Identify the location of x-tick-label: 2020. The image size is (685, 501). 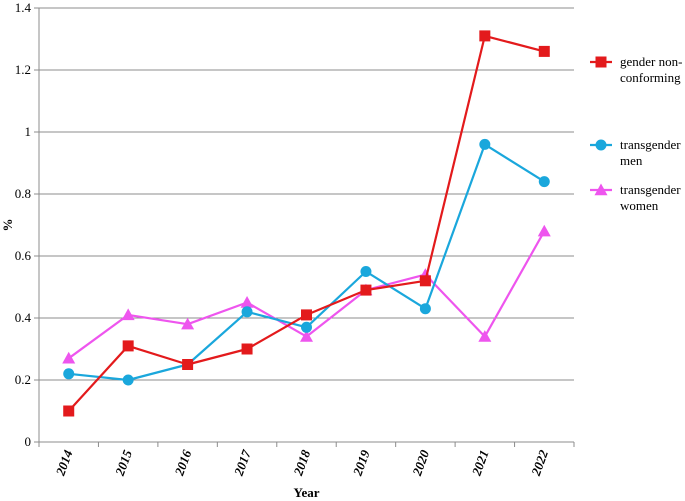
(421, 462).